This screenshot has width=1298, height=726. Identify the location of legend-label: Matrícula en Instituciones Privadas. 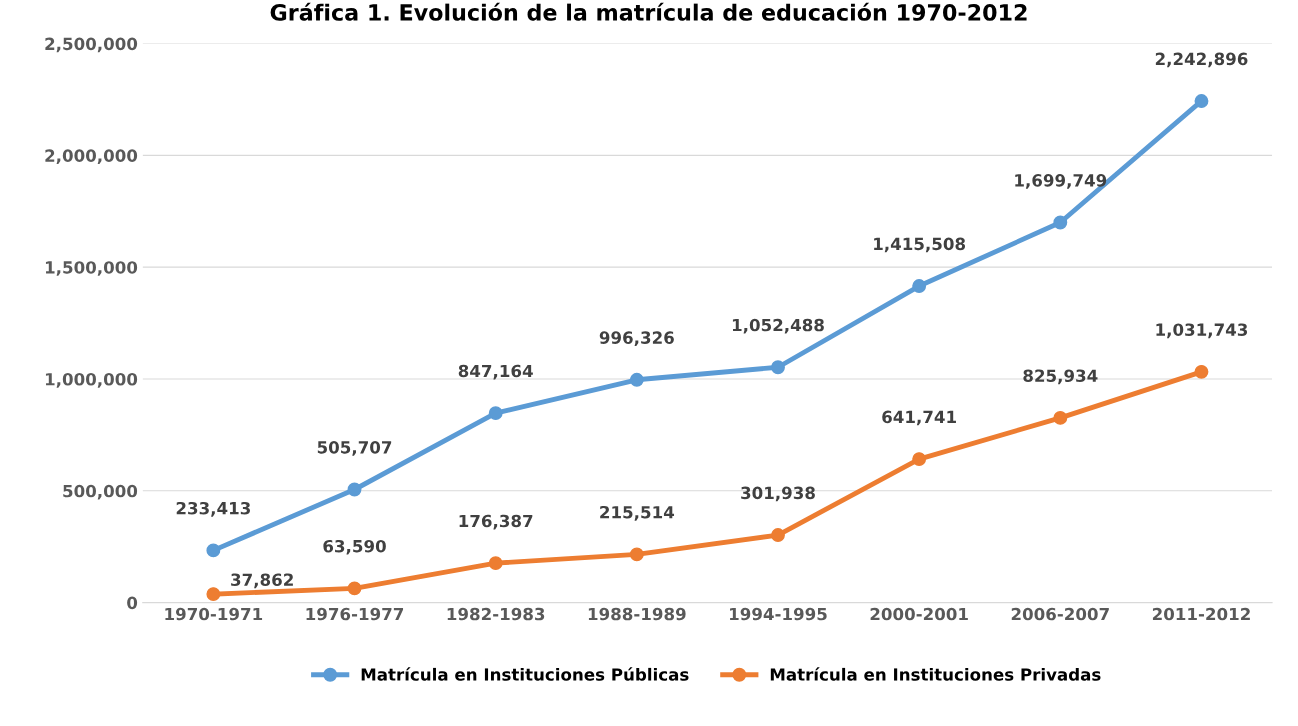
(935, 674).